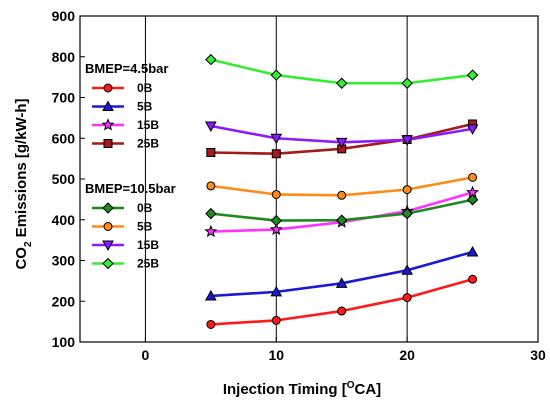 This screenshot has height=405, width=550. I want to click on x-axis-title: Injection Timing [OCA], so click(302, 389).